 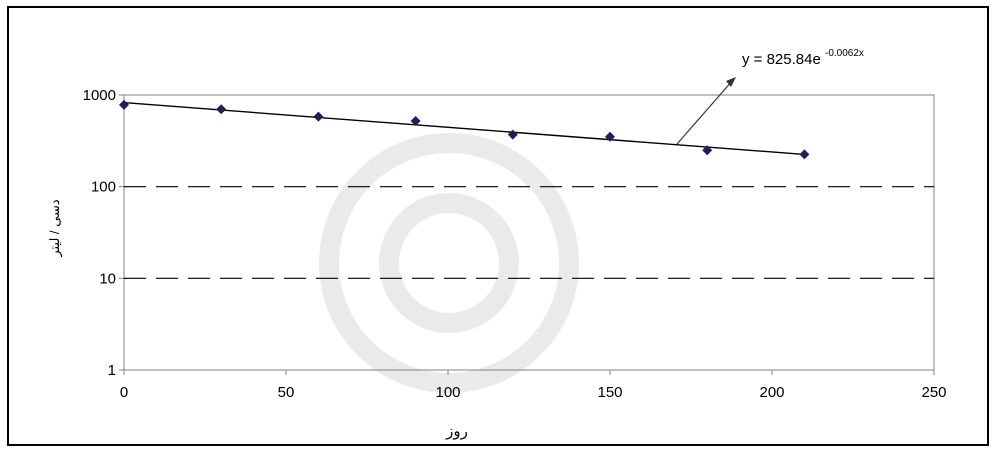 I want to click on trendline-equation: y = 825.84e -0.0062x, so click(x=803, y=58).